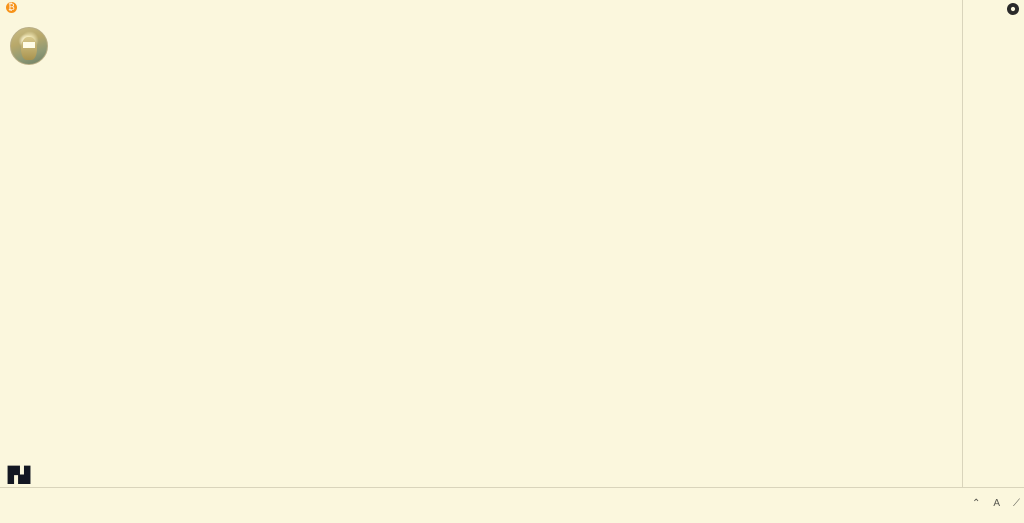 This screenshot has height=523, width=1024. Describe the element at coordinates (993, 243) in the screenshot. I see `price-axis` at that location.